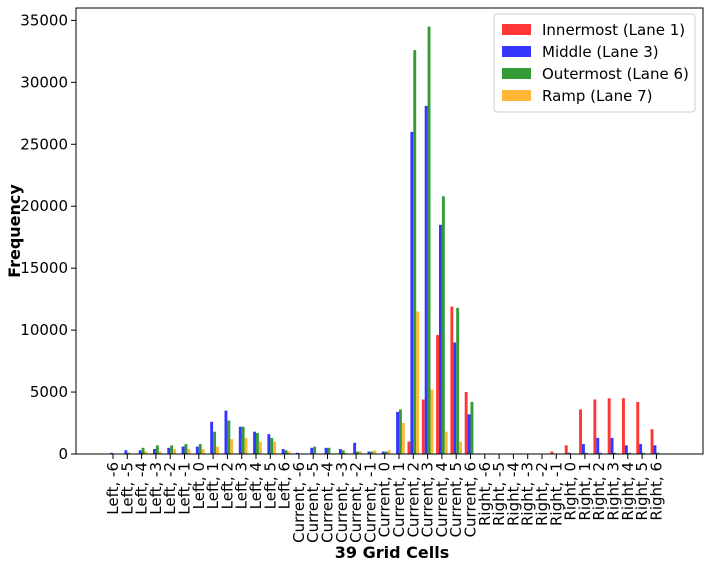 This screenshot has height=568, width=712. What do you see at coordinates (556, 494) in the screenshot?
I see `x-tick-label: Right, -1` at bounding box center [556, 494].